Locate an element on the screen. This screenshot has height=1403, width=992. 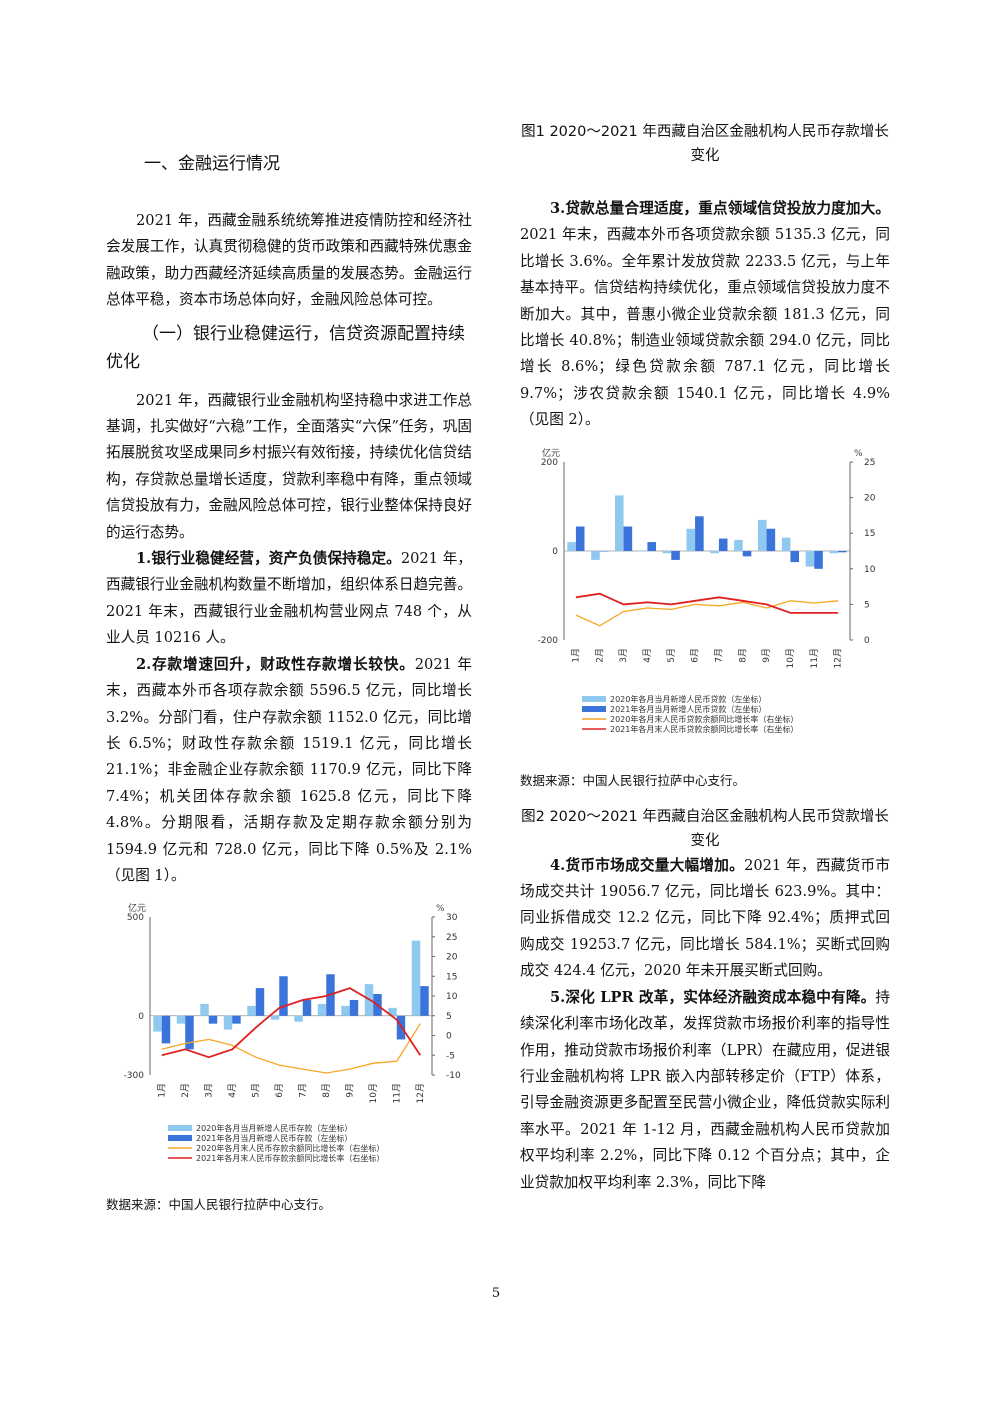
category-label: 1月 is located at coordinates (575, 655).